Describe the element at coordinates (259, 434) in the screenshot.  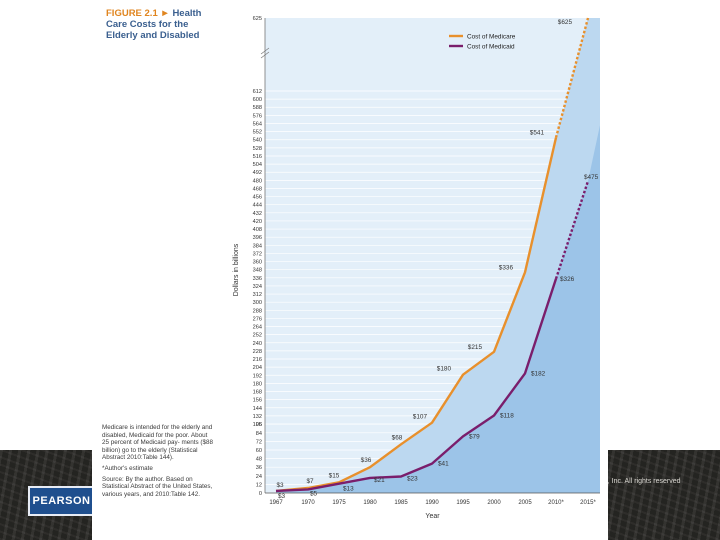
I see `y-tick-label: 84` at that location.